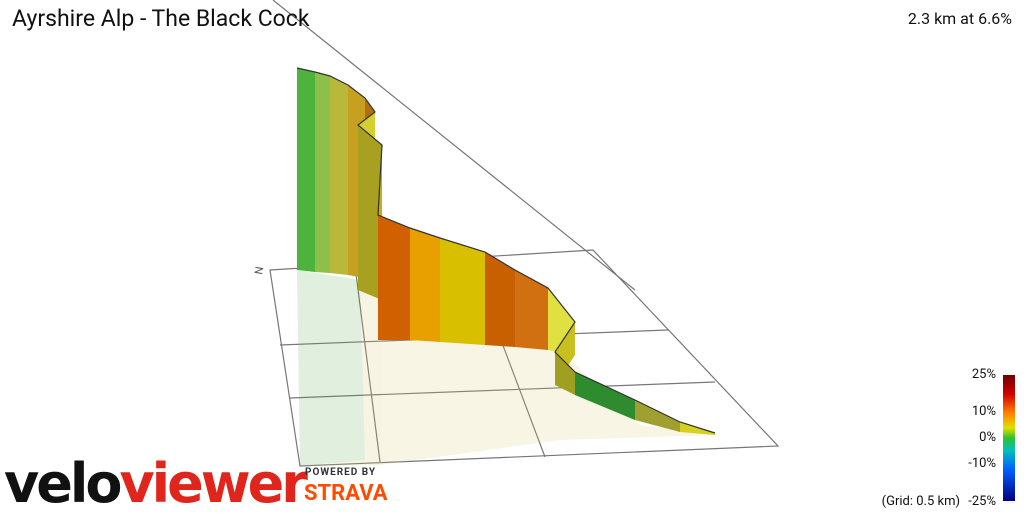 The image size is (1024, 515). Describe the element at coordinates (987, 437) in the screenshot. I see `scale-label: 0%` at that location.